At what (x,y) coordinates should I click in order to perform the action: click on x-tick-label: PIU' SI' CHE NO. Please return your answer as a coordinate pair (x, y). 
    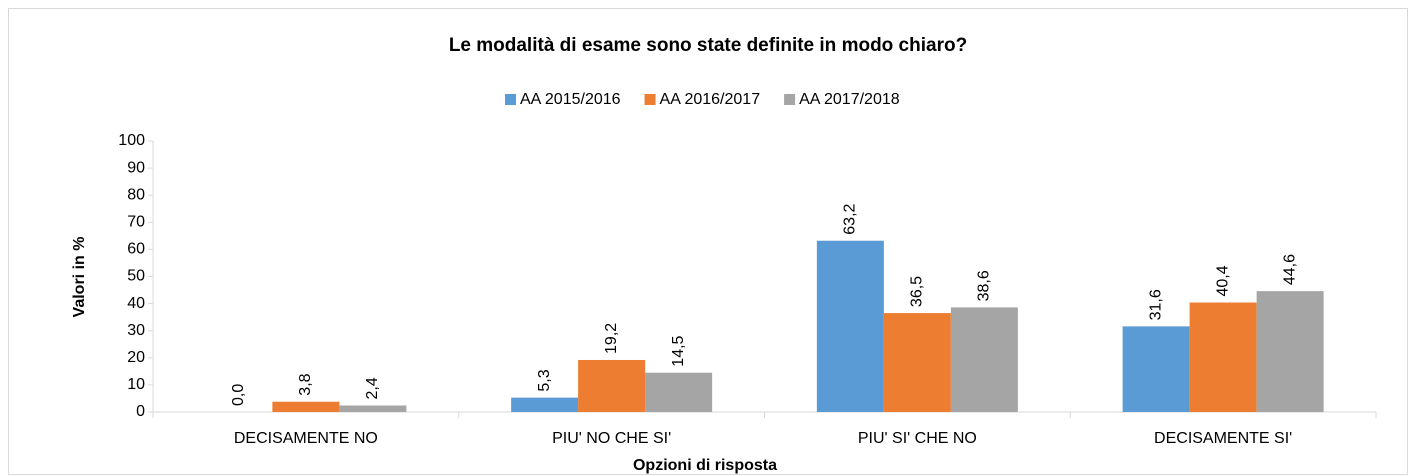
    Looking at the image, I should click on (917, 438).